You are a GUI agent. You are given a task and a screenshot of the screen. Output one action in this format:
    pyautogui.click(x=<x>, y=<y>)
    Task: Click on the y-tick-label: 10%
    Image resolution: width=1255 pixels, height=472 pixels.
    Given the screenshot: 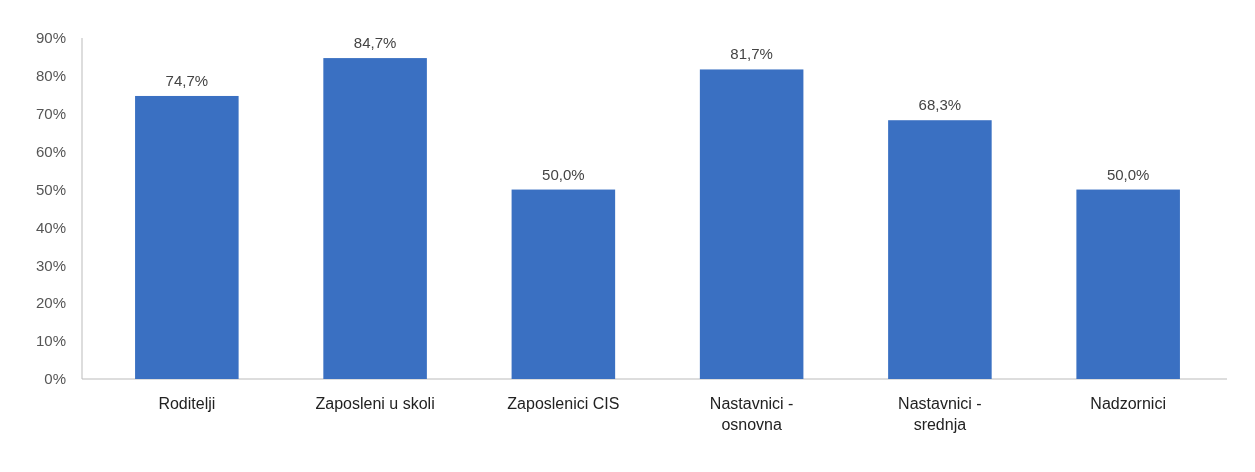 What is the action you would take?
    pyautogui.click(x=50, y=341)
    